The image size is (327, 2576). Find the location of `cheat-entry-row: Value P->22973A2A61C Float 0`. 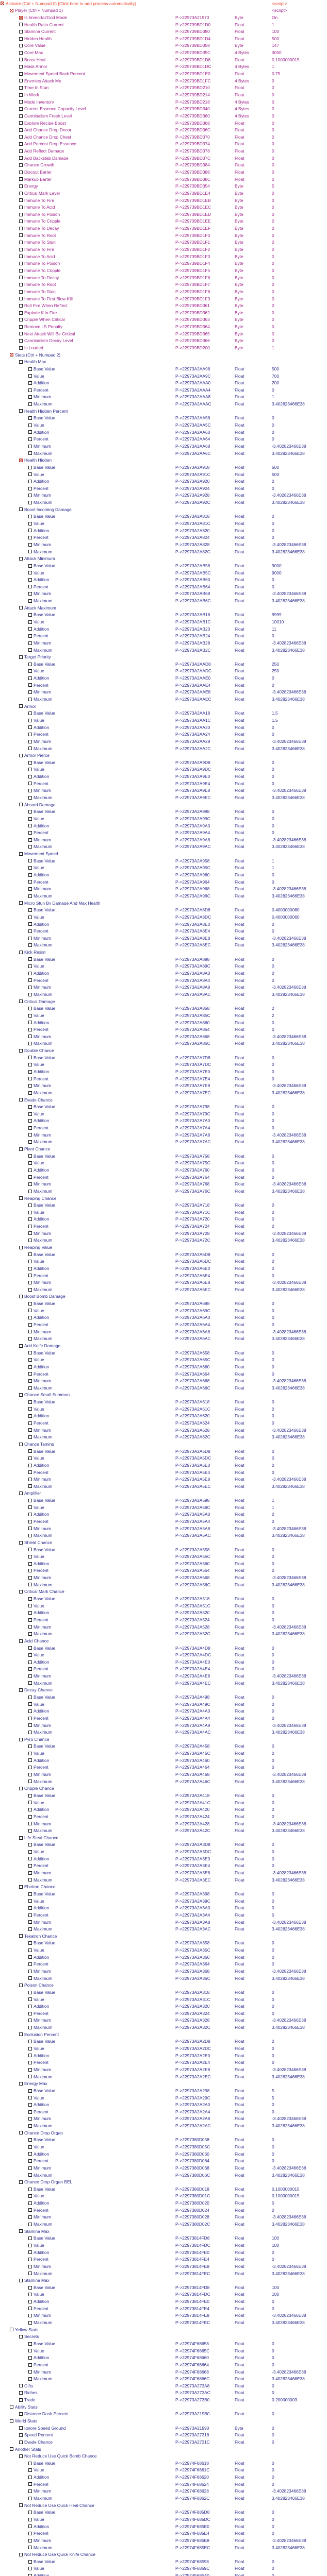

cheat-entry-row: Value P->22973A2A61C Float 0 is located at coordinates (163, 1409).